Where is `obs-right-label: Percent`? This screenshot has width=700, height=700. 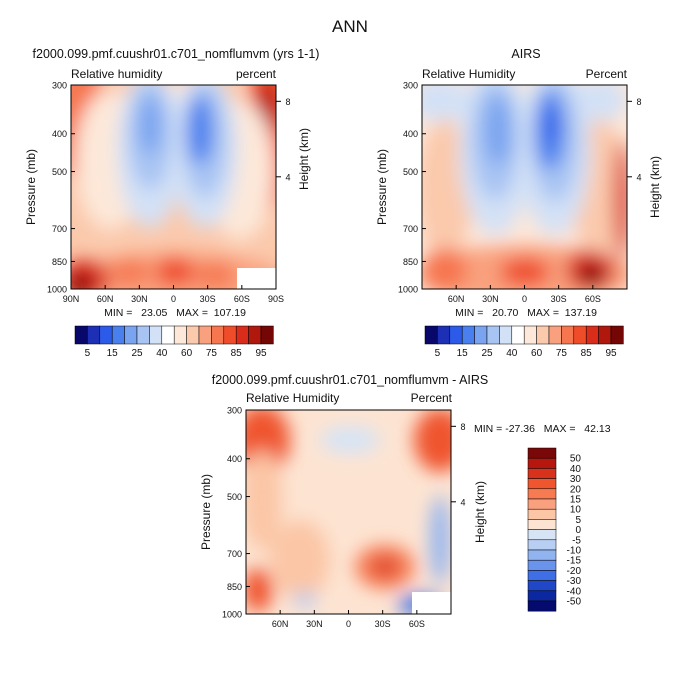
obs-right-label: Percent is located at coordinates (607, 74).